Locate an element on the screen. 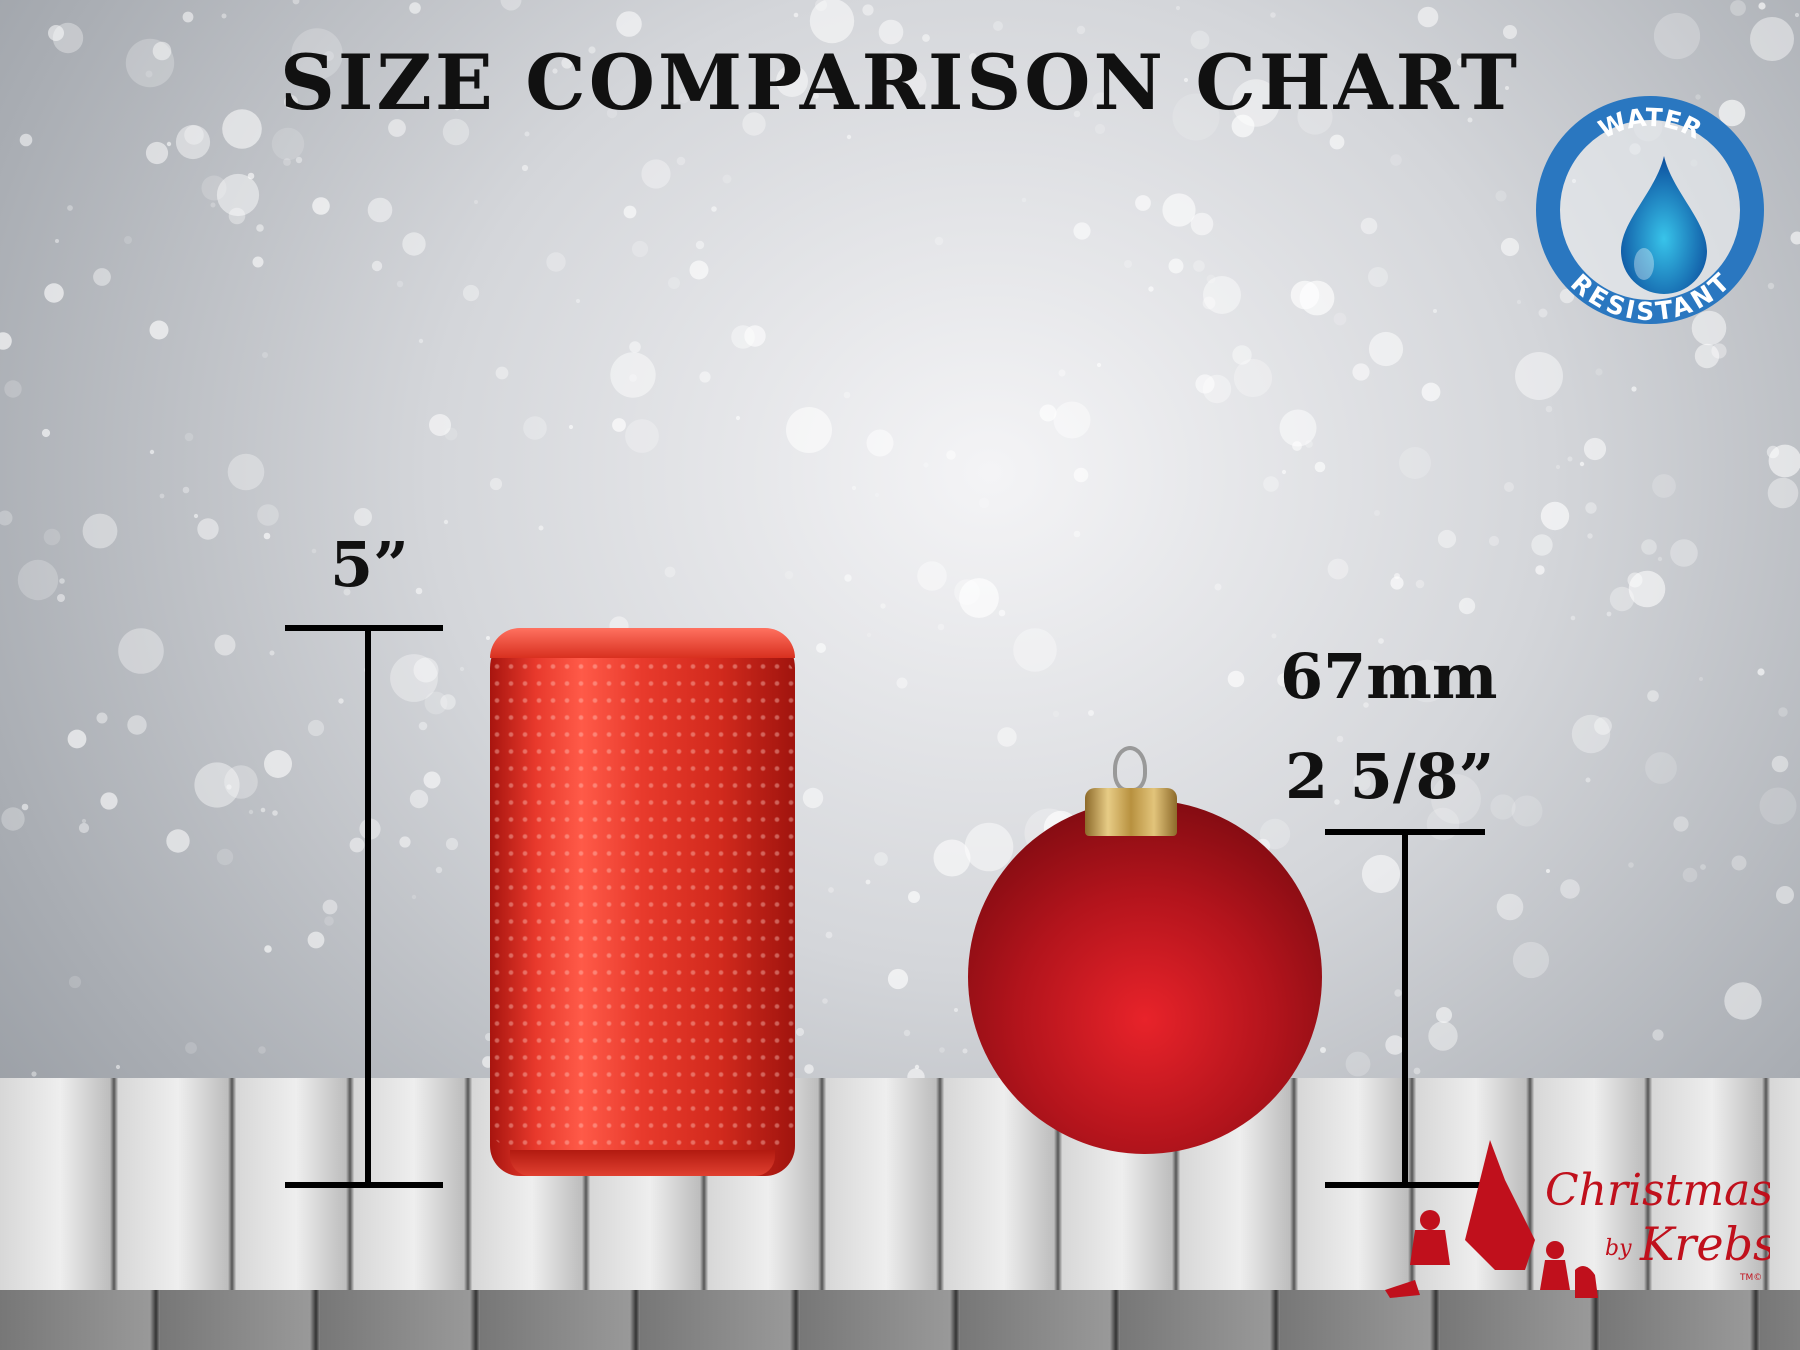 The width and height of the screenshot is (1800, 1350). can-height-line is located at coordinates (368, 906).